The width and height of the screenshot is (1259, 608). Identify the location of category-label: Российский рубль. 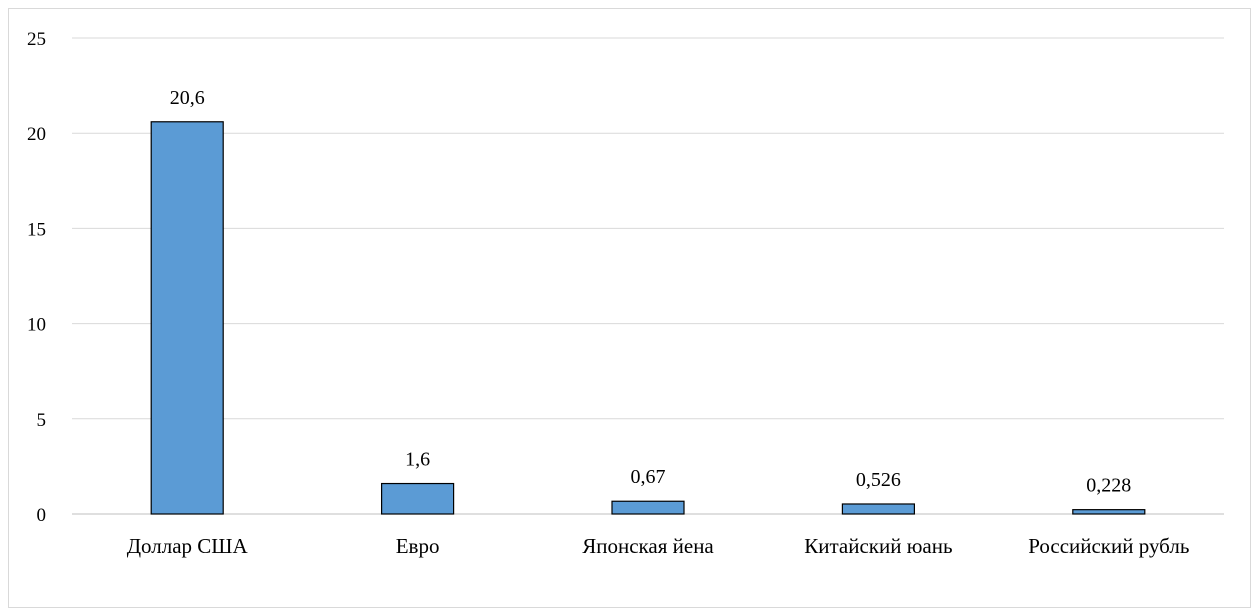
(1108, 546).